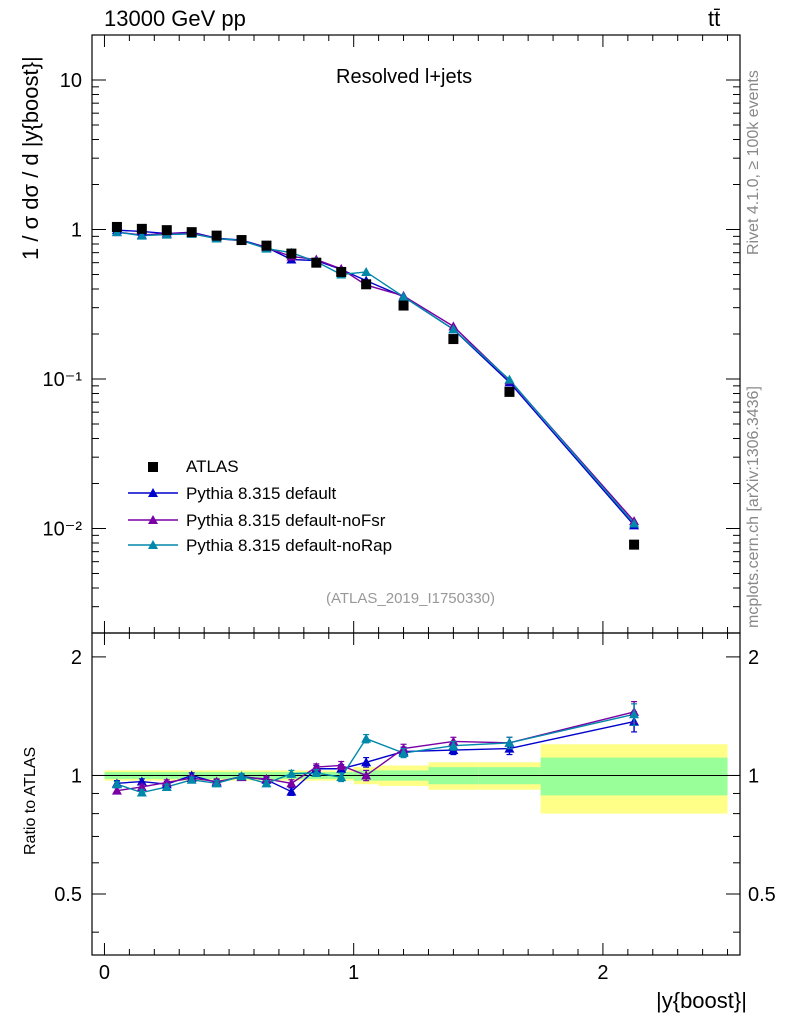 Image resolution: width=786 pixels, height=1024 pixels. Describe the element at coordinates (714, 18) in the screenshot. I see `process-label: tt̄` at that location.